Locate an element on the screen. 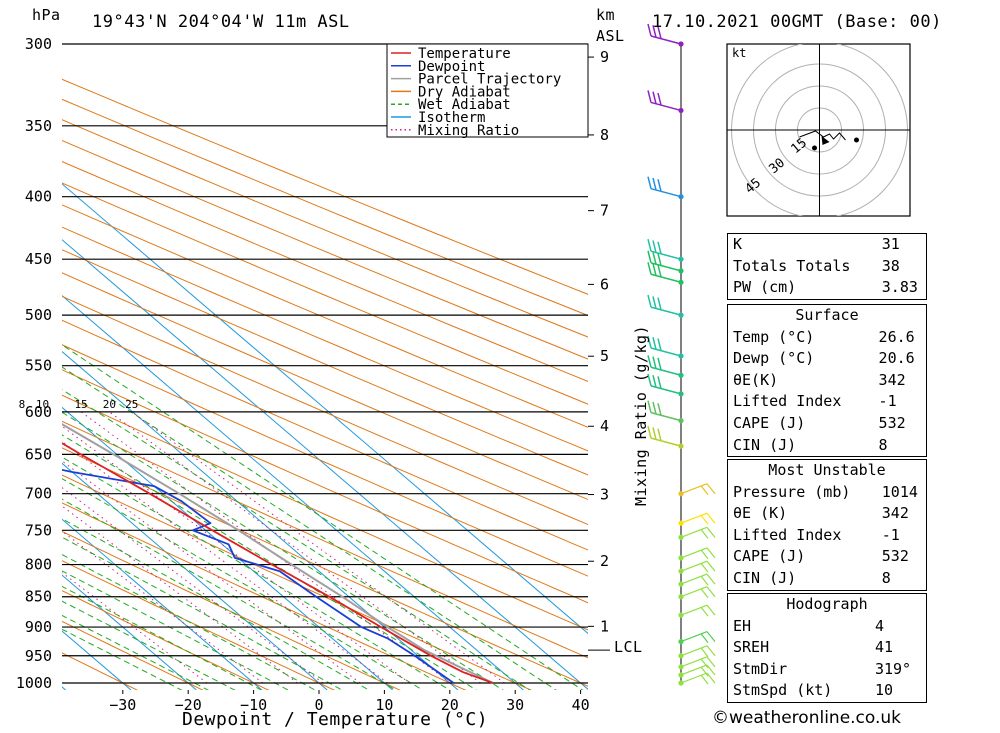 The height and width of the screenshot is (733, 1000). mixing-ratio-labels: 12346810152025 is located at coordinates (79, 404).